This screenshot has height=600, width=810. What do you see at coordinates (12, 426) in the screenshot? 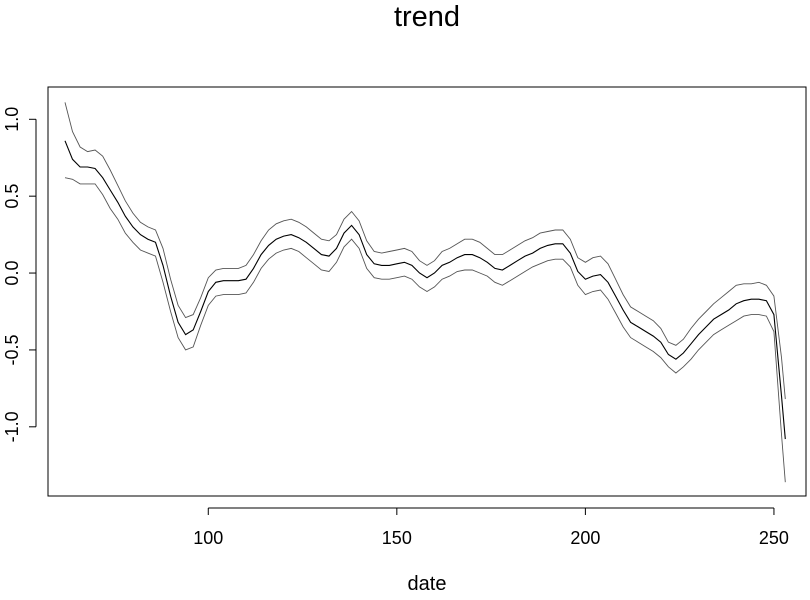
I see `y-tick-label: -1.0` at bounding box center [12, 426].